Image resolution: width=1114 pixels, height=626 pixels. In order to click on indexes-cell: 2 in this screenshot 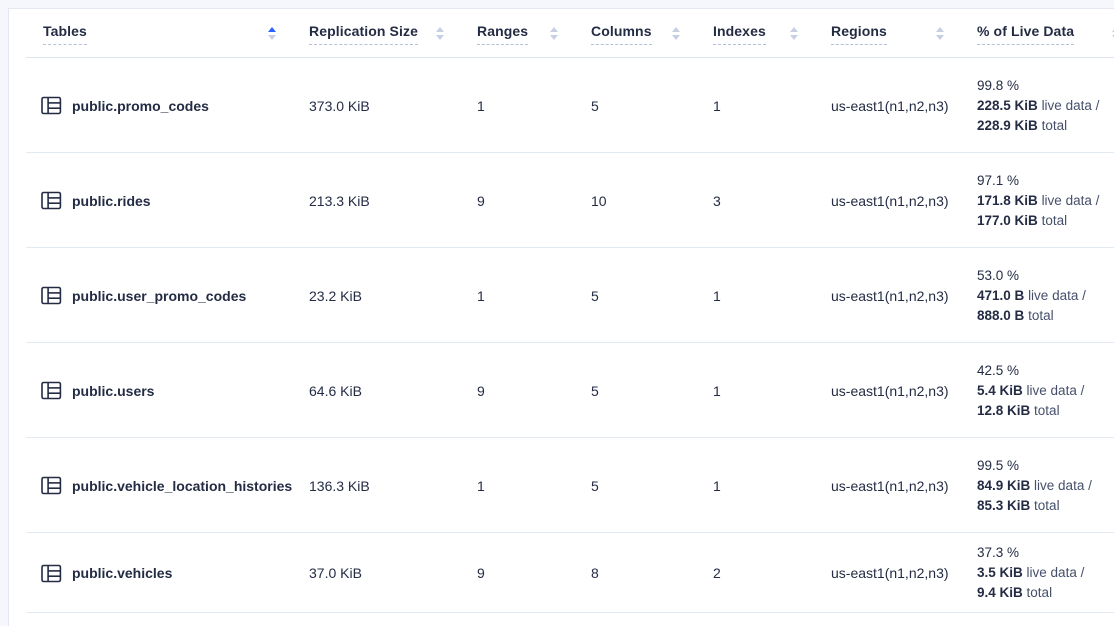, I will do `click(717, 573)`.